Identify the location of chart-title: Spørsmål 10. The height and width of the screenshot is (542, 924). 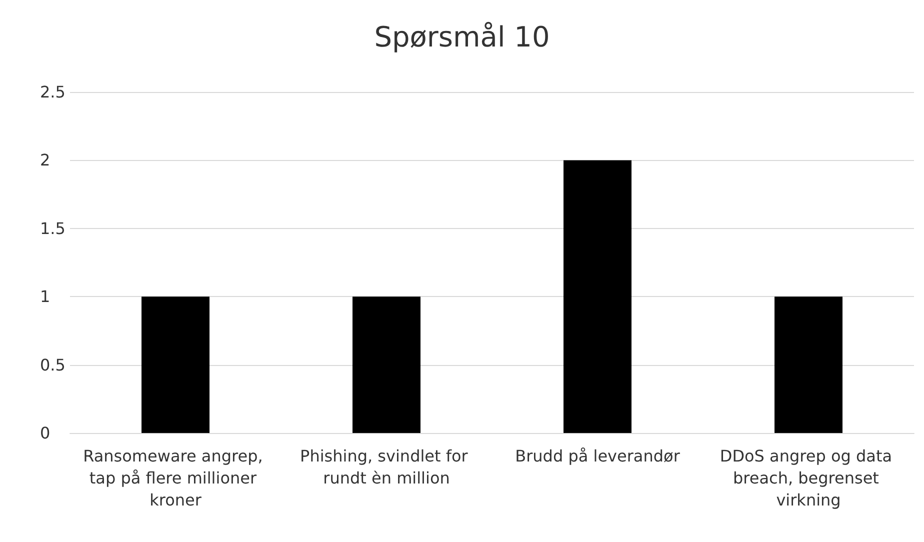
(462, 37).